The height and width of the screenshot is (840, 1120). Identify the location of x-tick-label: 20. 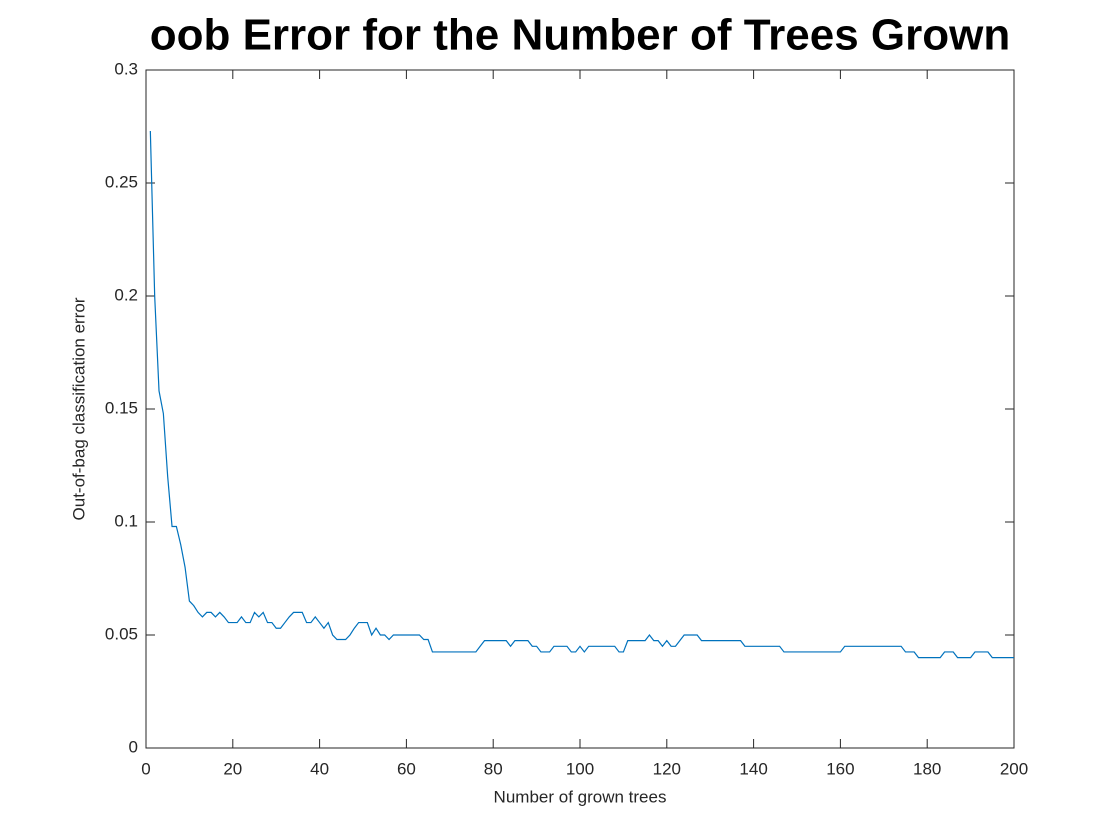
(232, 768).